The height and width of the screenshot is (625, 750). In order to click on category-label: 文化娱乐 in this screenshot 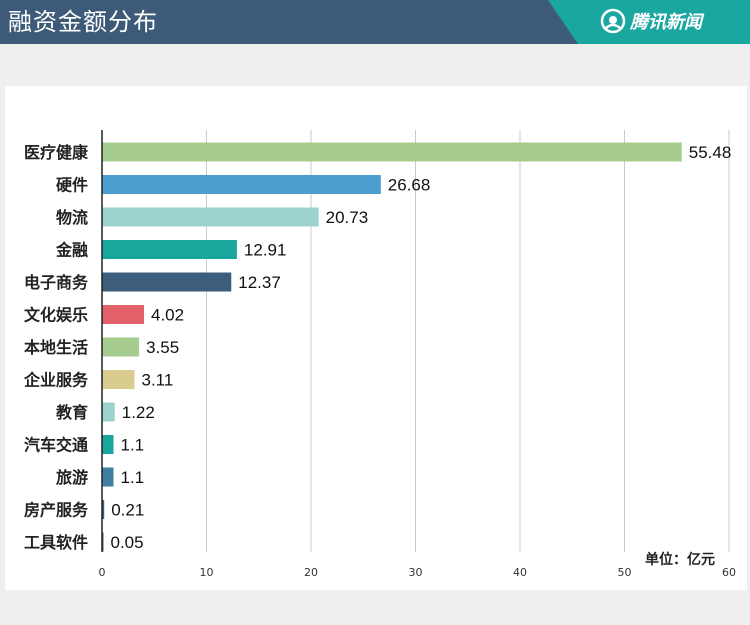, I will do `click(56, 315)`.